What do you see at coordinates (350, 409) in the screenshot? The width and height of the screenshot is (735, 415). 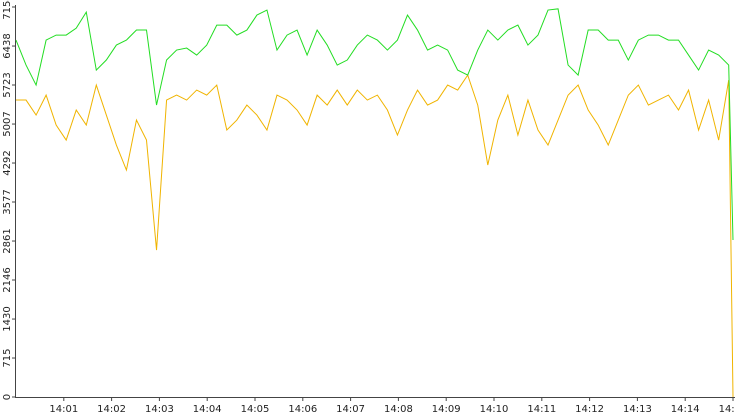 I see `x-tick-label: 14:07` at bounding box center [350, 409].